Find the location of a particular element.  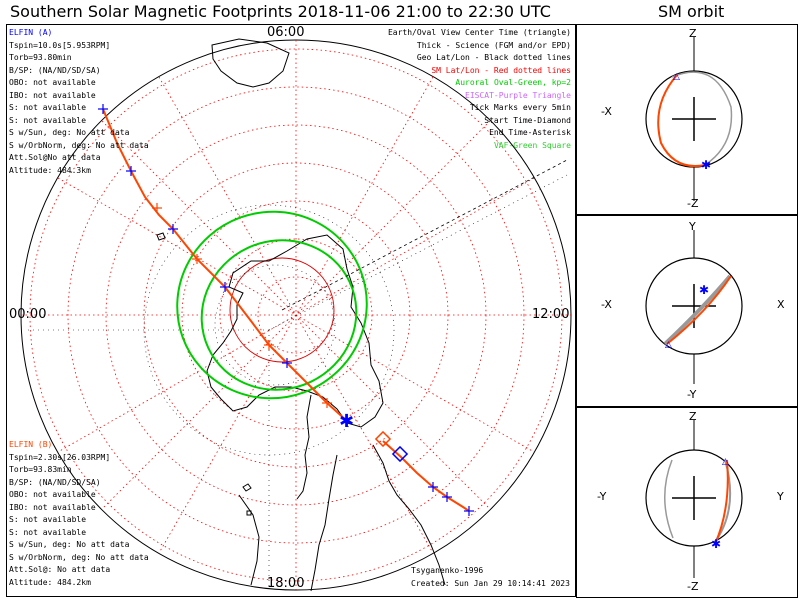

elfin-a-line: OBO: not available is located at coordinates (52, 82).